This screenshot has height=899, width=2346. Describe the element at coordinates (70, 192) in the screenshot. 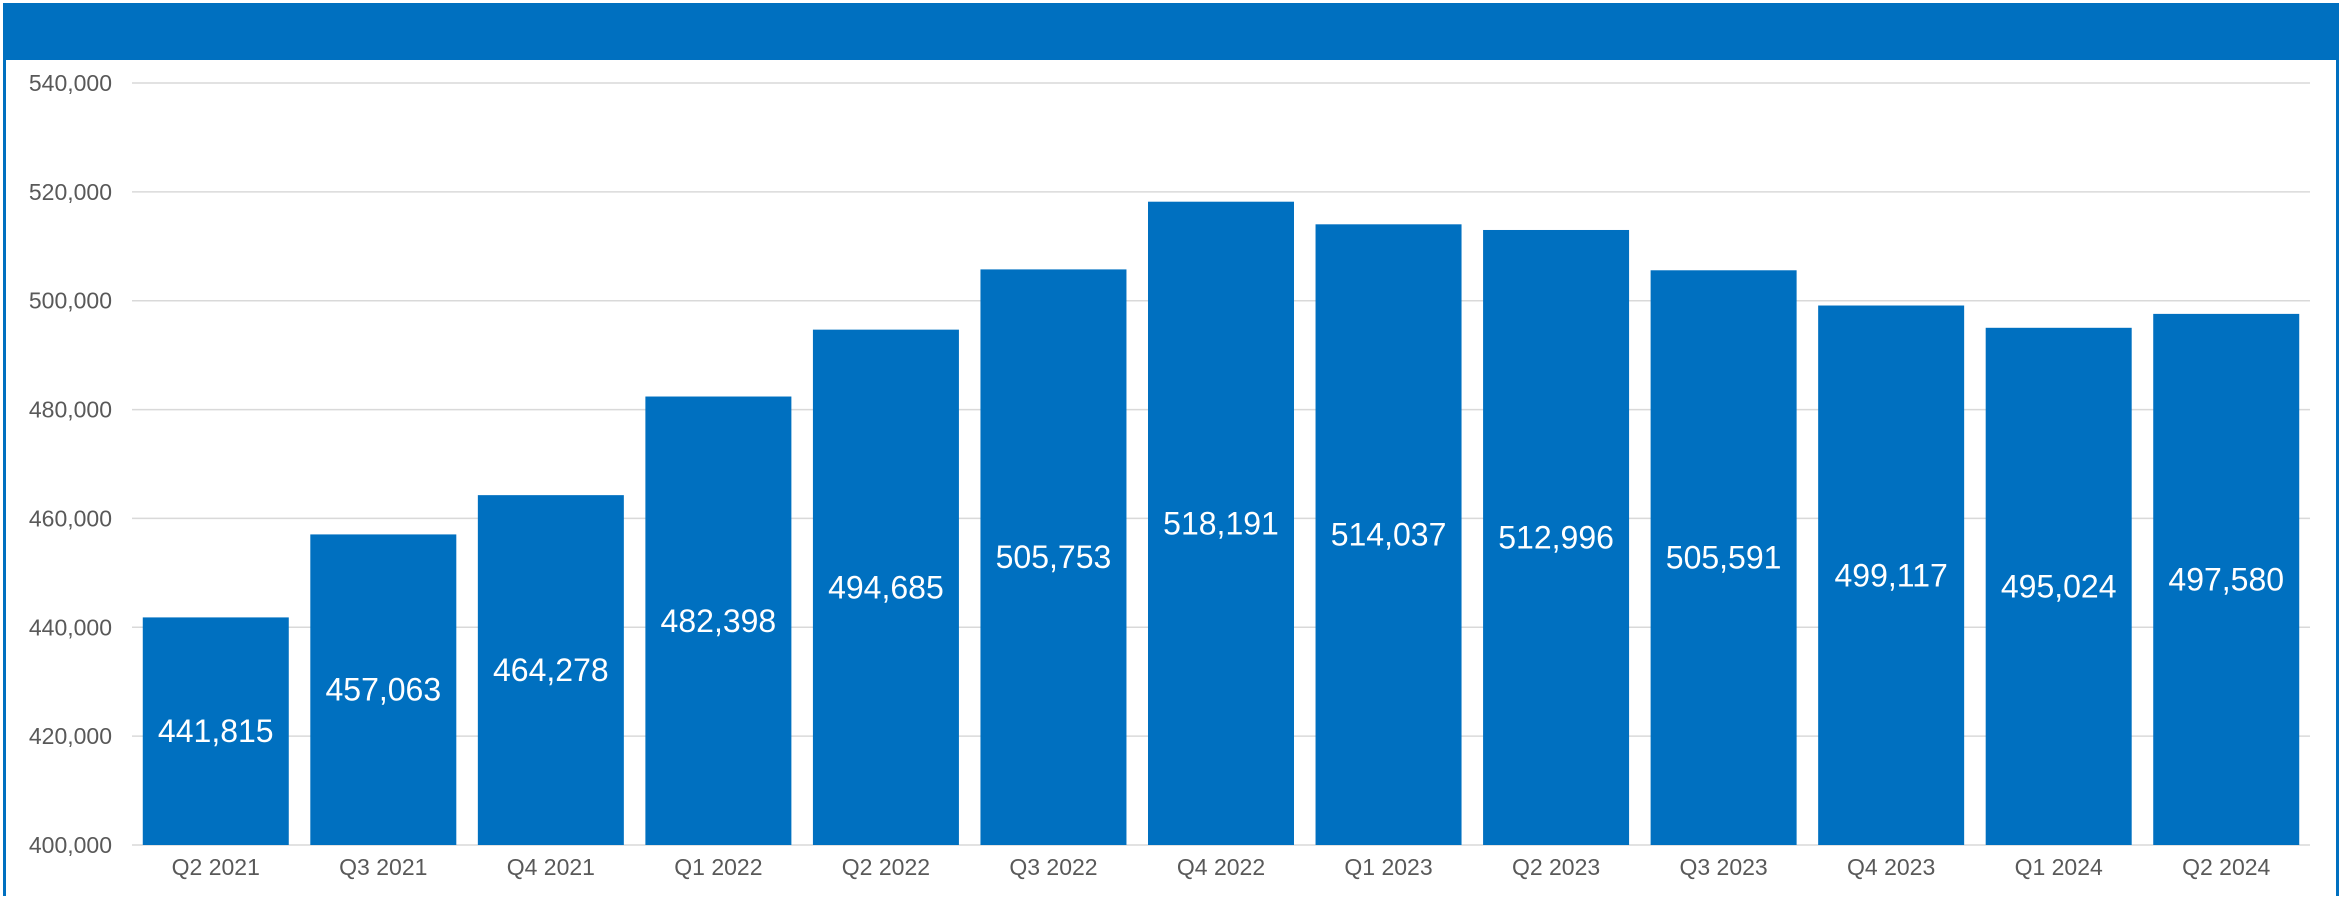

I see `y-tick-label: 520,000` at that location.